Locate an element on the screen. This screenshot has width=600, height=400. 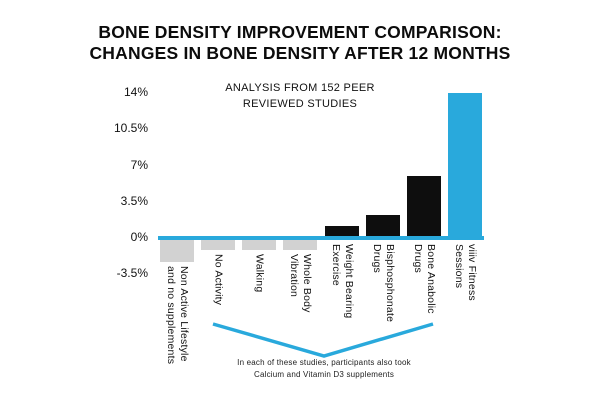
bar-label-line: Vibration is located at coordinates (294, 276).